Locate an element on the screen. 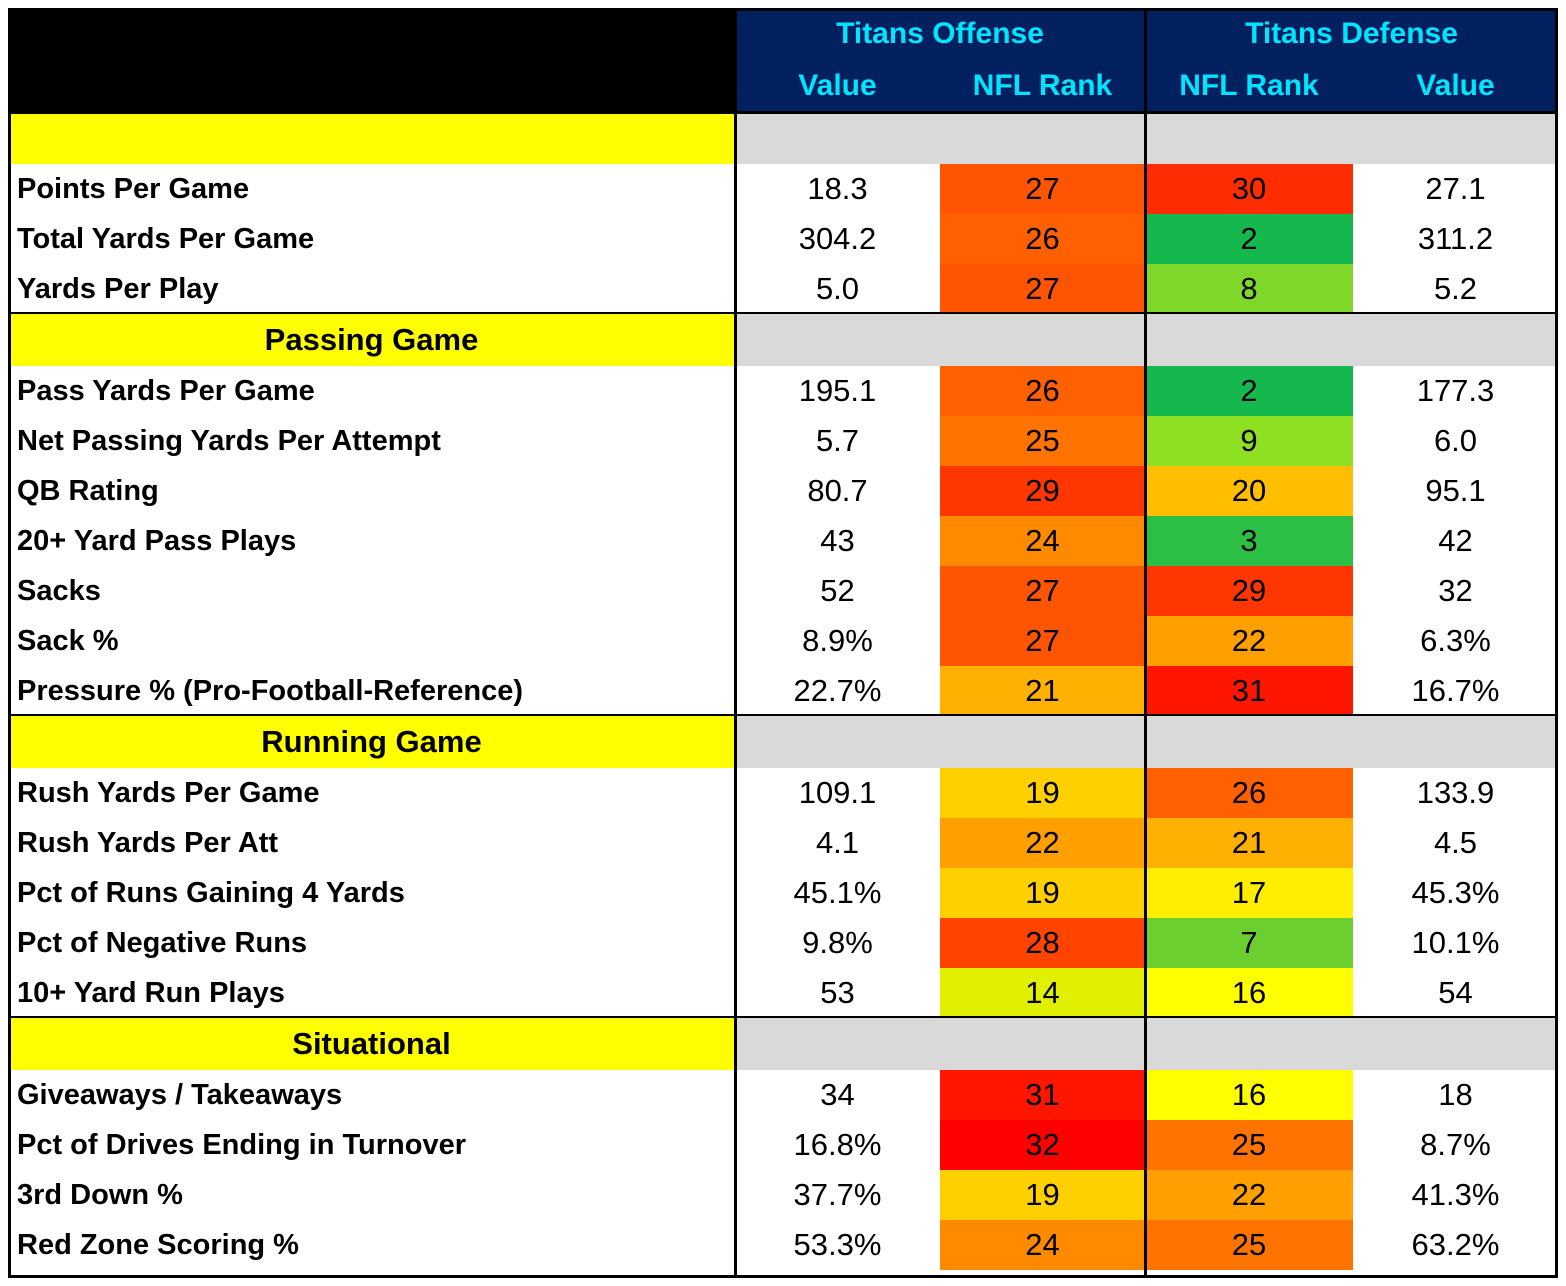 The width and height of the screenshot is (1566, 1286). header-defense-block is located at coordinates (1351, 60).